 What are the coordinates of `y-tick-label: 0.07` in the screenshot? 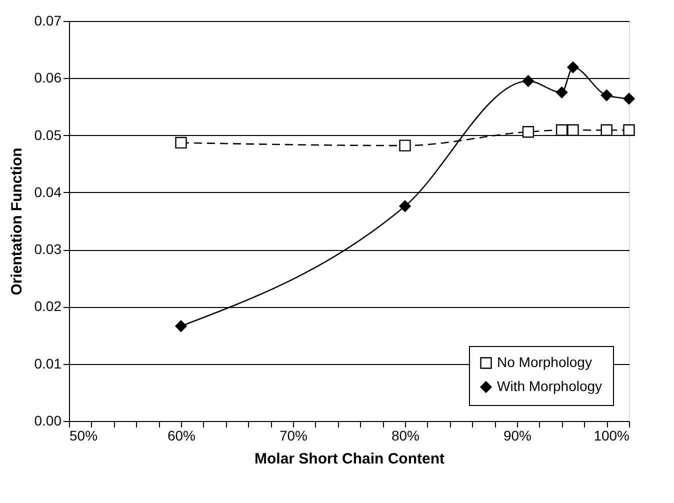 It's located at (48, 20).